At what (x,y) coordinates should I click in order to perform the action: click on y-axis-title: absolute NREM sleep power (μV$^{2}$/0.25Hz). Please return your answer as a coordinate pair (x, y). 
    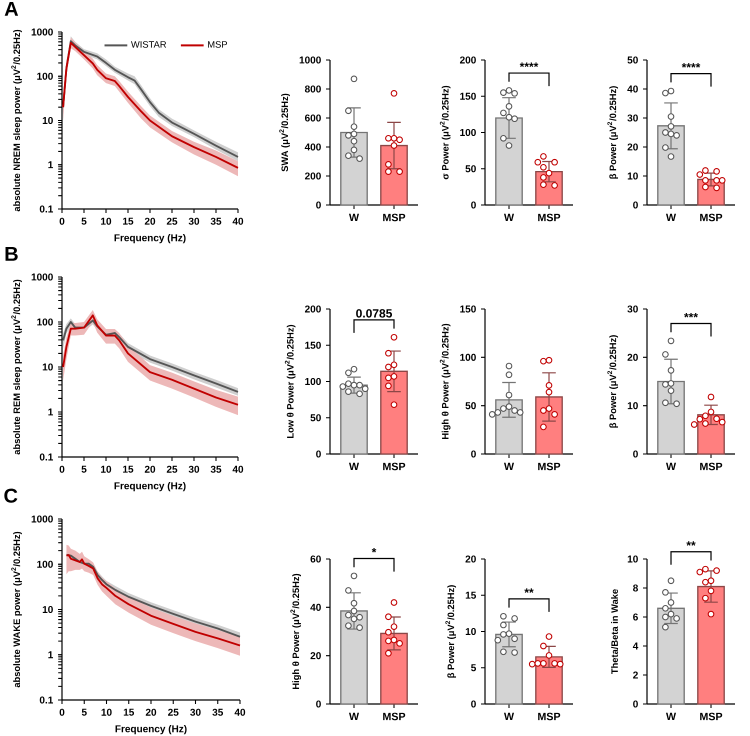
    Looking at the image, I should click on (16, 121).